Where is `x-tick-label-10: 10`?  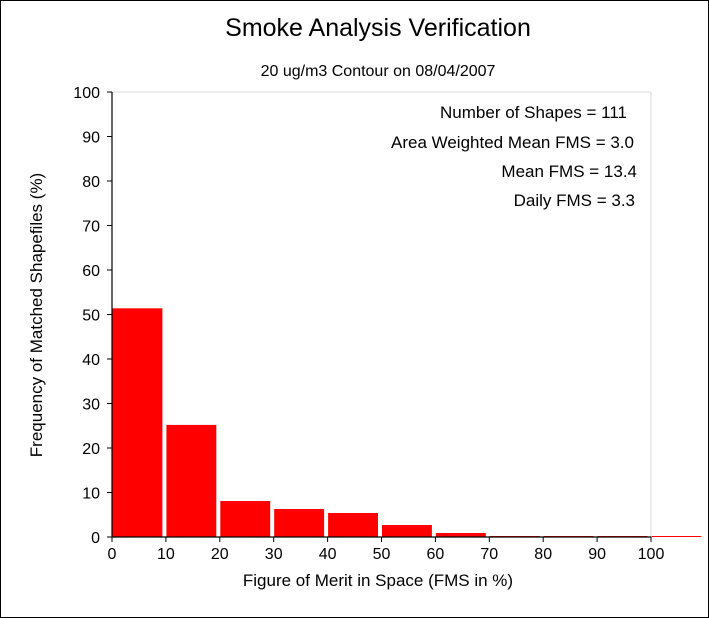 x-tick-label-10: 10 is located at coordinates (166, 554).